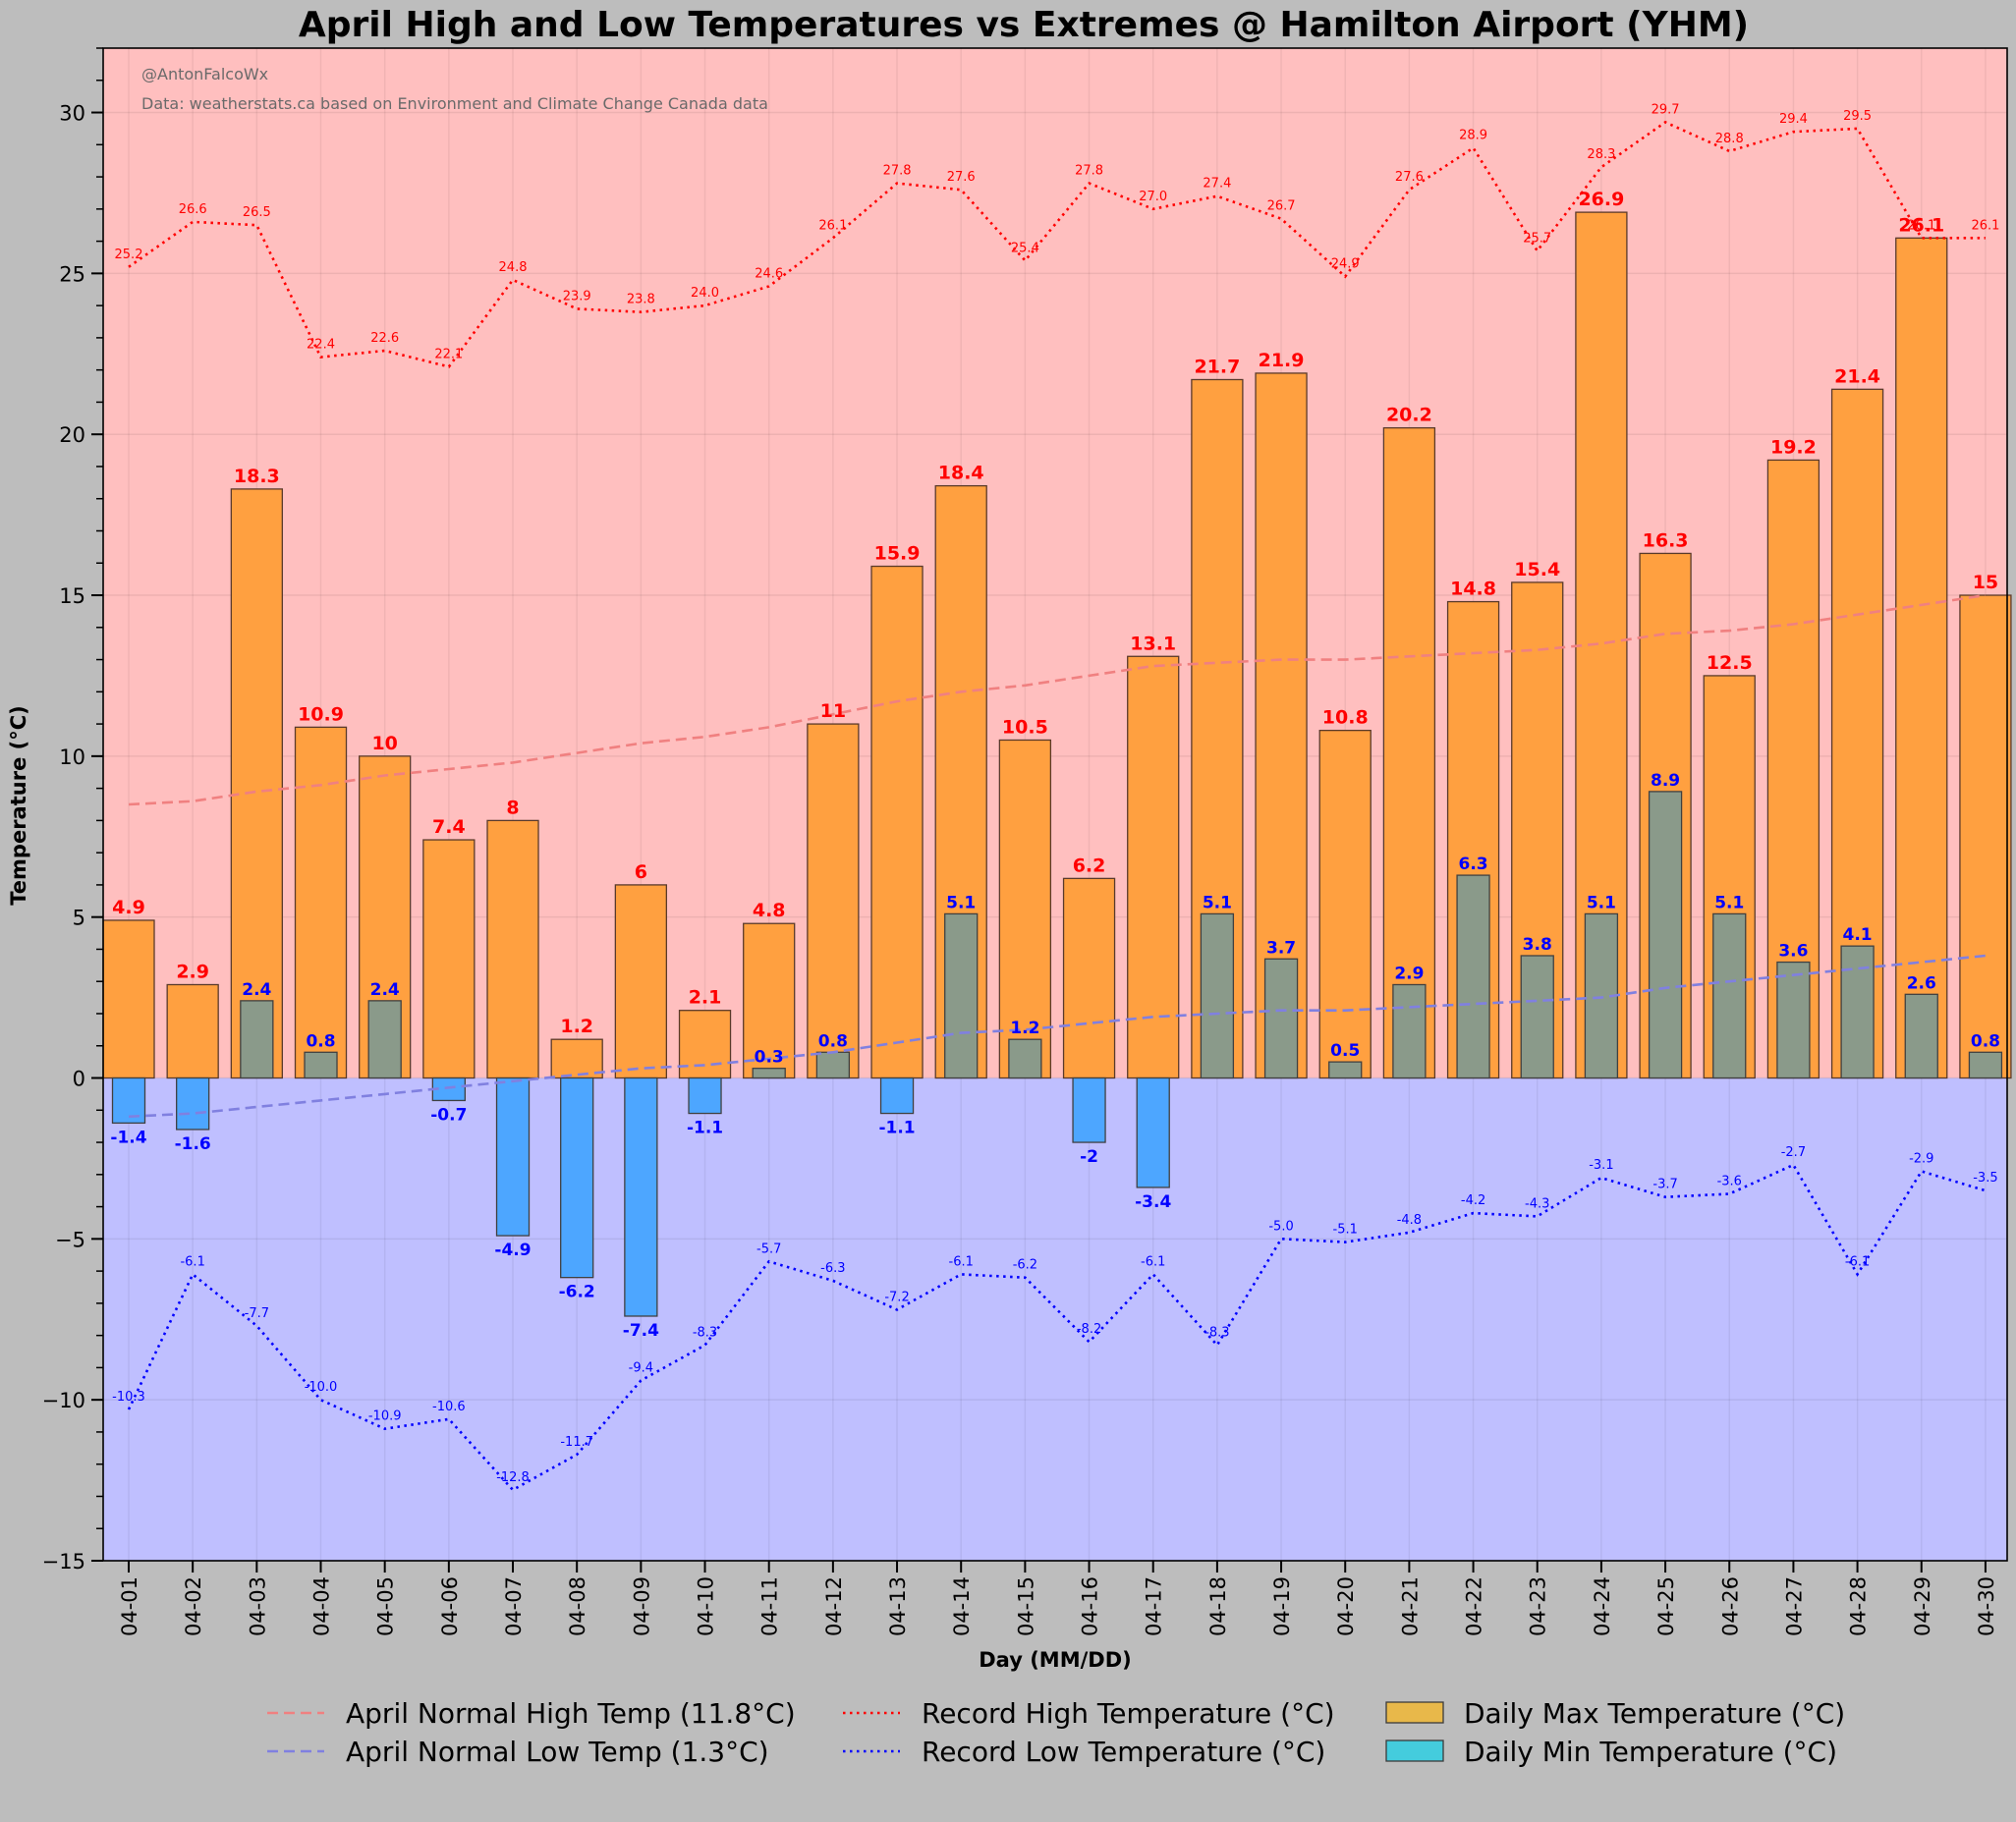 This screenshot has height=1822, width=2016. What do you see at coordinates (896, 1297) in the screenshot?
I see `record-low-label: -7.2` at bounding box center [896, 1297].